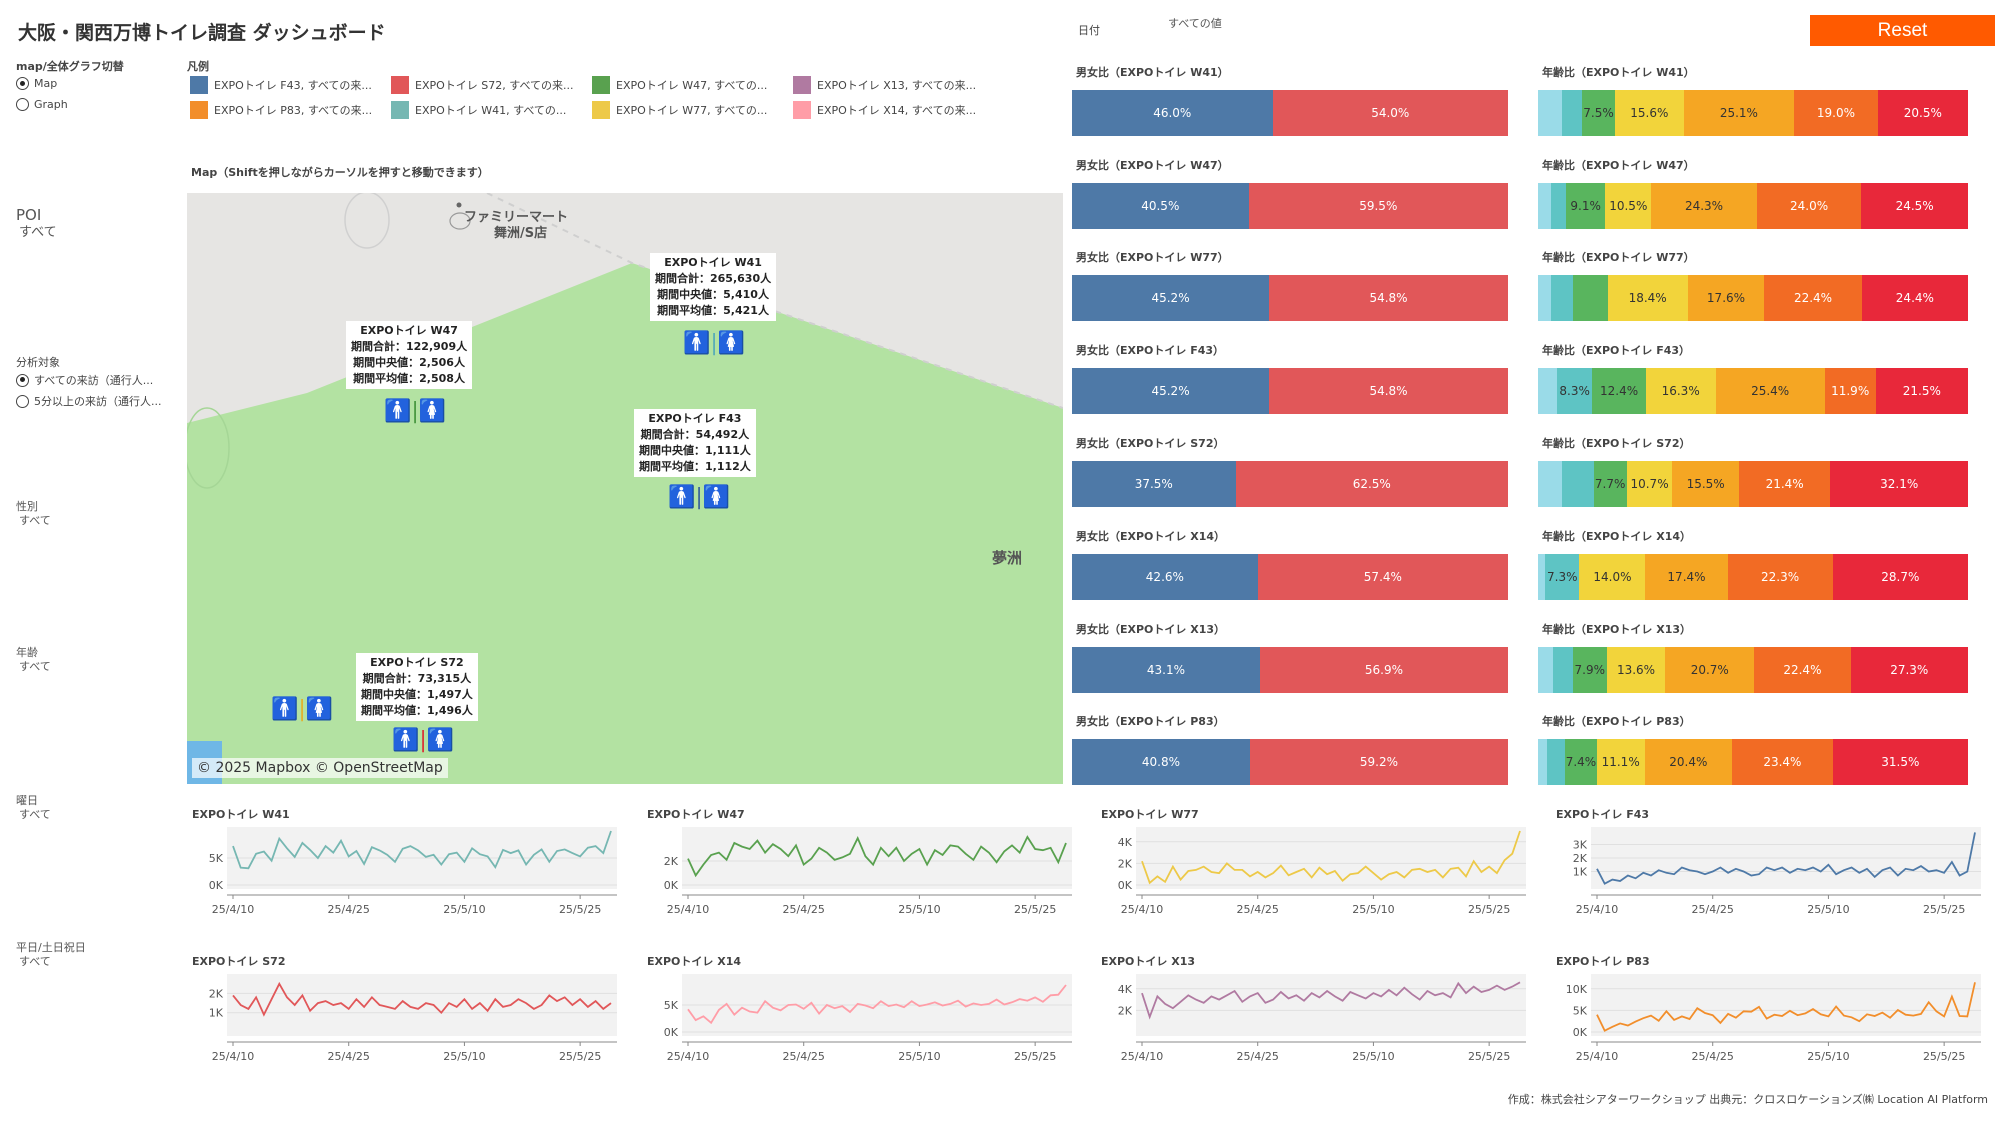 This screenshot has width=2000, height=1125. Describe the element at coordinates (320, 768) in the screenshot. I see `map-attribution: © 2025 Mapbox © OpenStreetMap` at that location.